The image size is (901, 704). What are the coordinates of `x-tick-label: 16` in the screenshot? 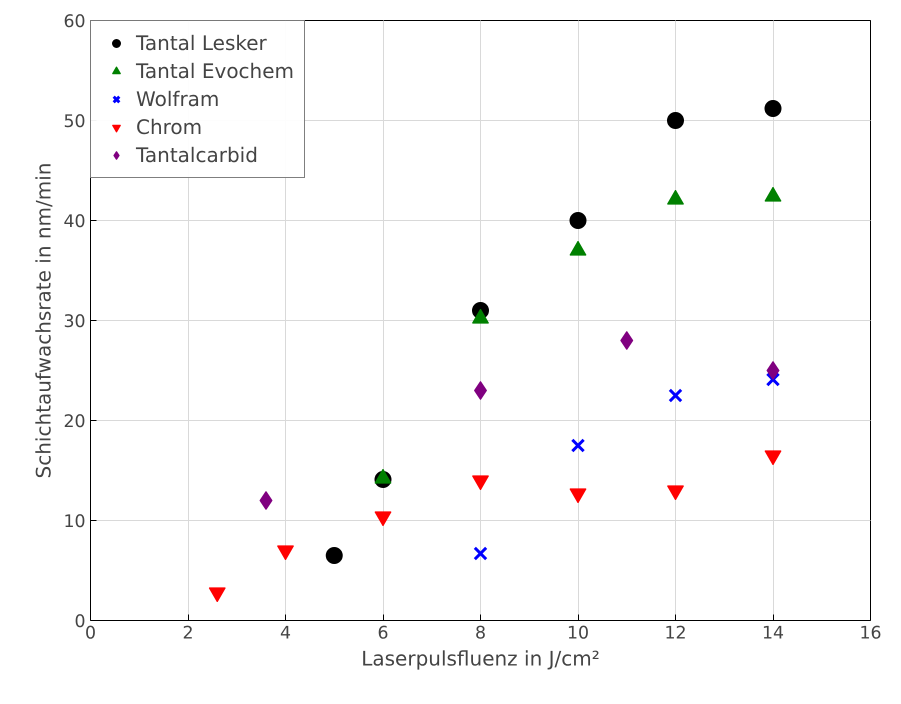 It's located at (870, 634).